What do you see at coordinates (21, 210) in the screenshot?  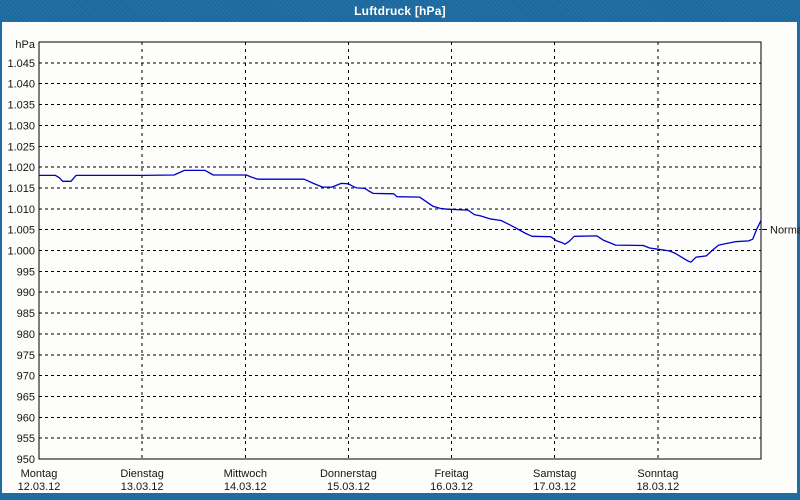 I see `y-tick-label: 1.010` at bounding box center [21, 210].